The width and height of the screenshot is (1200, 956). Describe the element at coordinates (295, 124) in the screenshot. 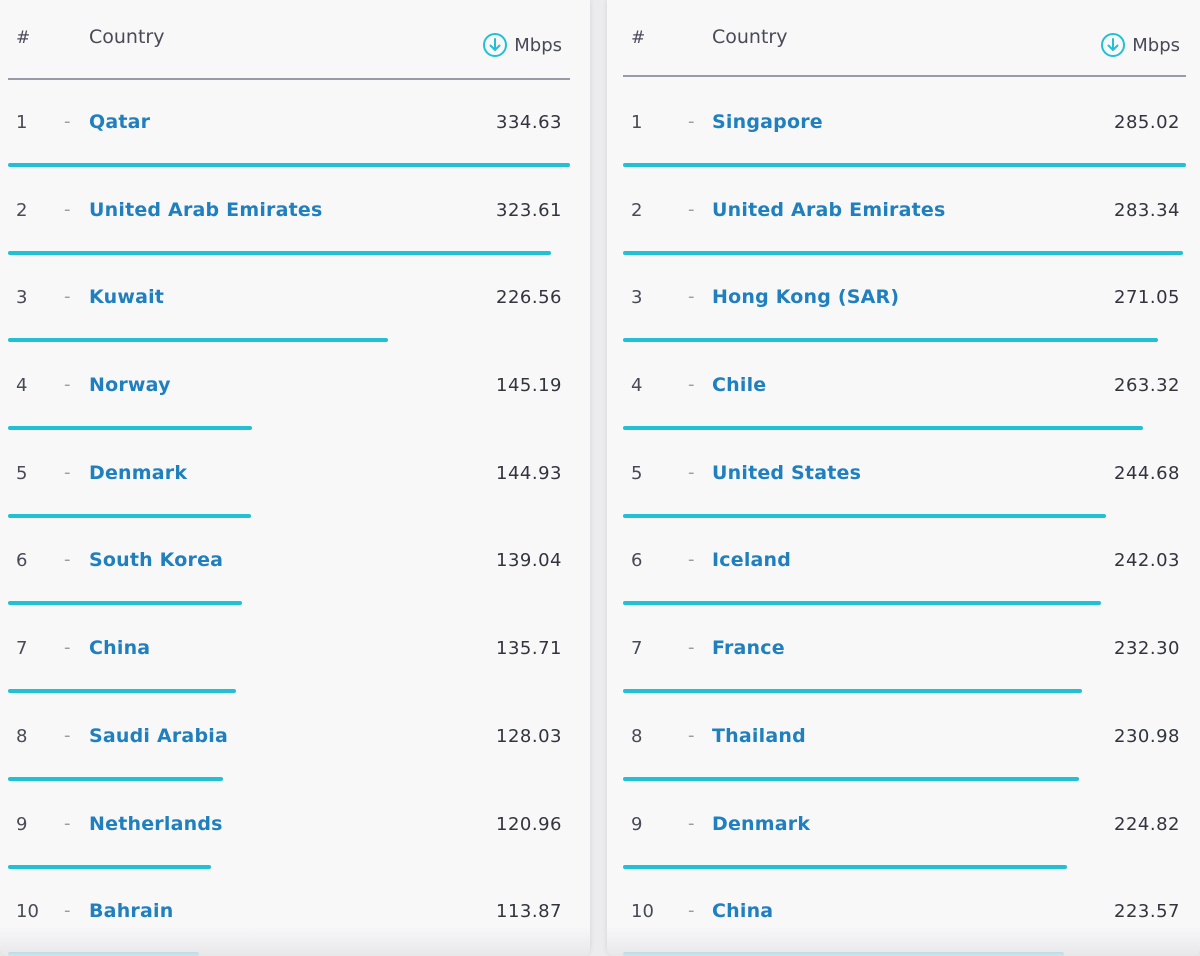

I see `table-row: 1 - Qatar 334.63` at that location.